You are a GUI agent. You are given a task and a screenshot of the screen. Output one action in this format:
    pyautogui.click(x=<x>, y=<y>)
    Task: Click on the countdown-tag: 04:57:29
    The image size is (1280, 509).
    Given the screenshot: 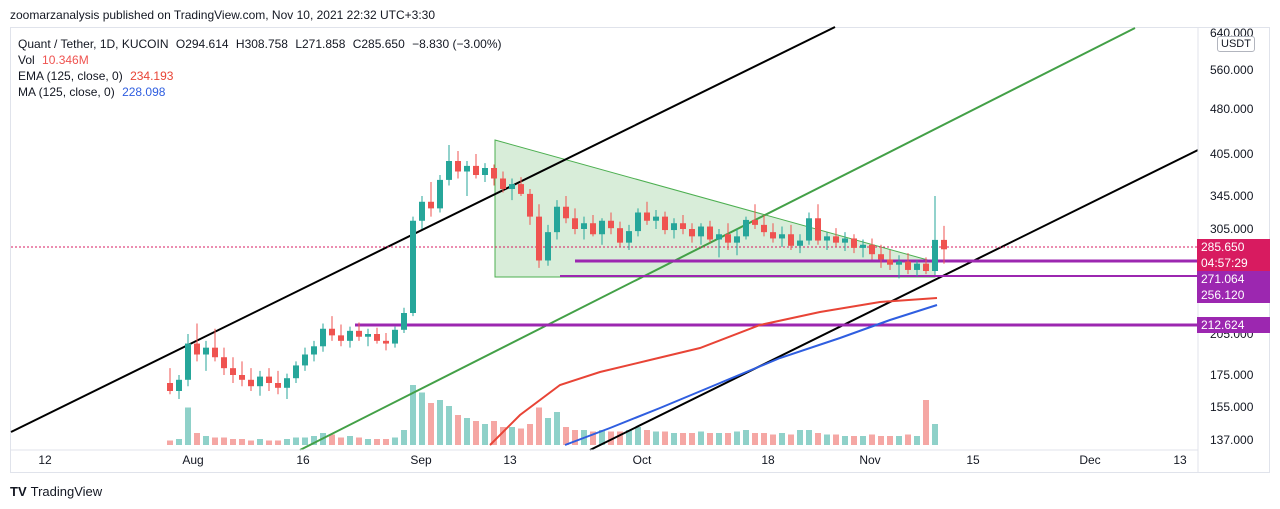 What is the action you would take?
    pyautogui.click(x=1233, y=263)
    